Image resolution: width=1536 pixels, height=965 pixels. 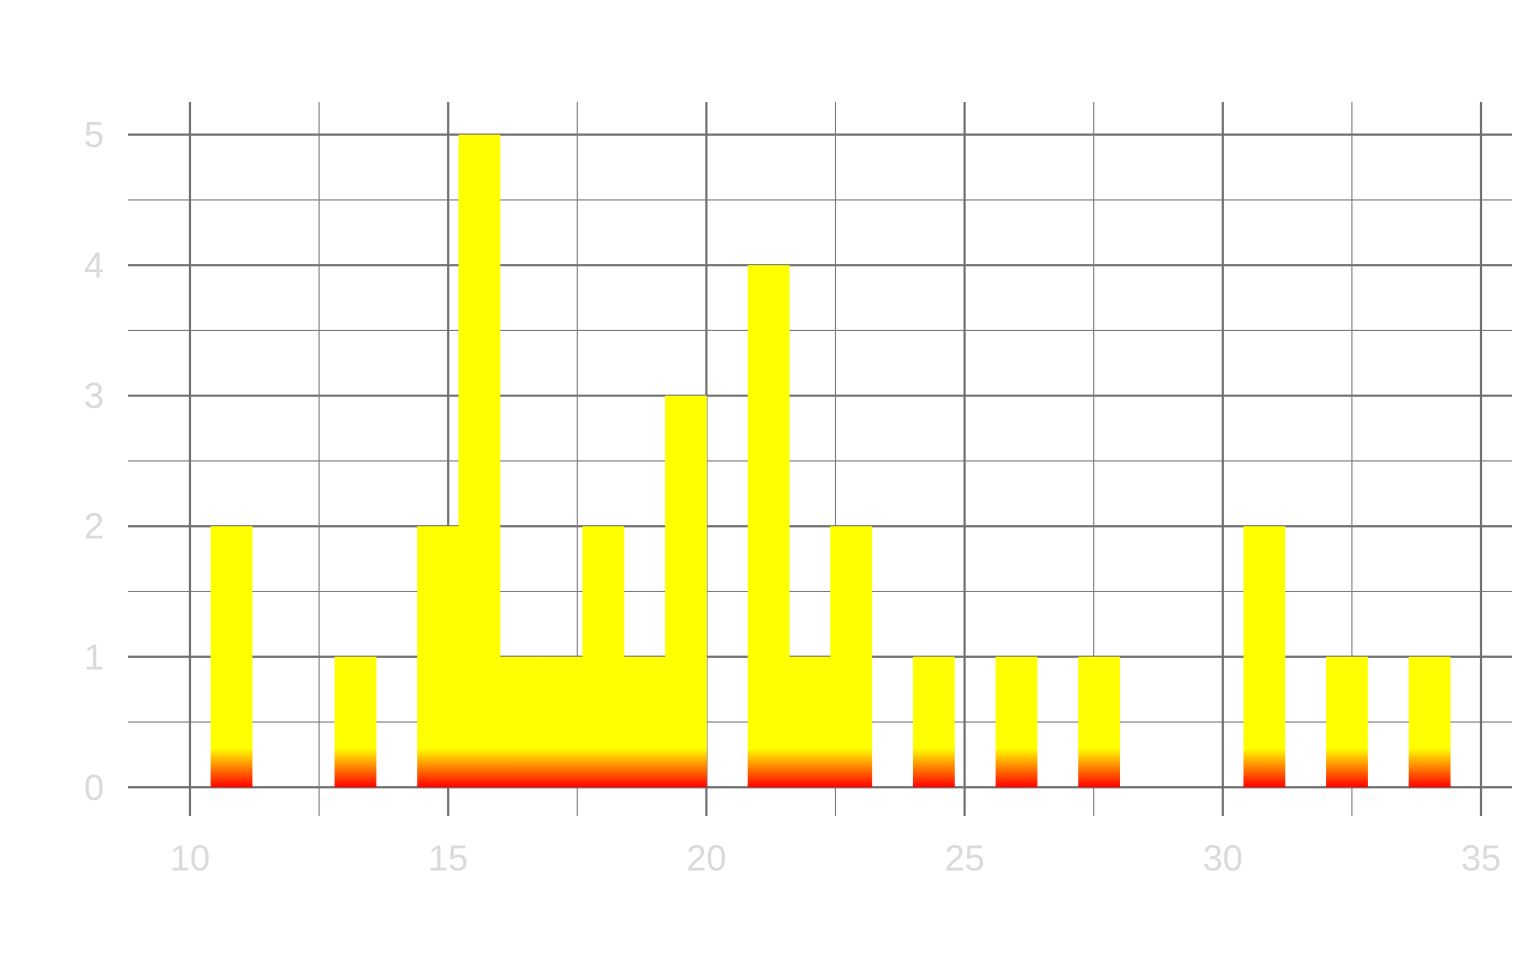 What do you see at coordinates (94, 787) in the screenshot?
I see `y-tick-label: 0` at bounding box center [94, 787].